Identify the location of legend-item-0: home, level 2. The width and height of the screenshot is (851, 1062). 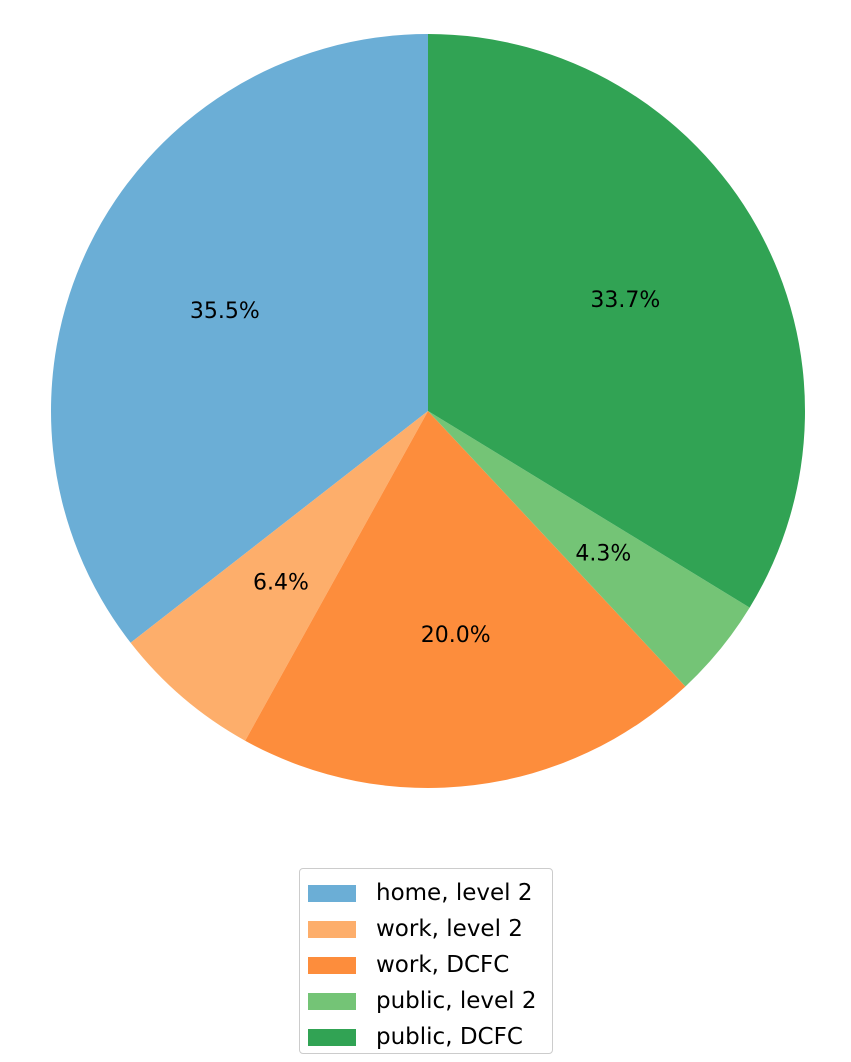
(430, 893).